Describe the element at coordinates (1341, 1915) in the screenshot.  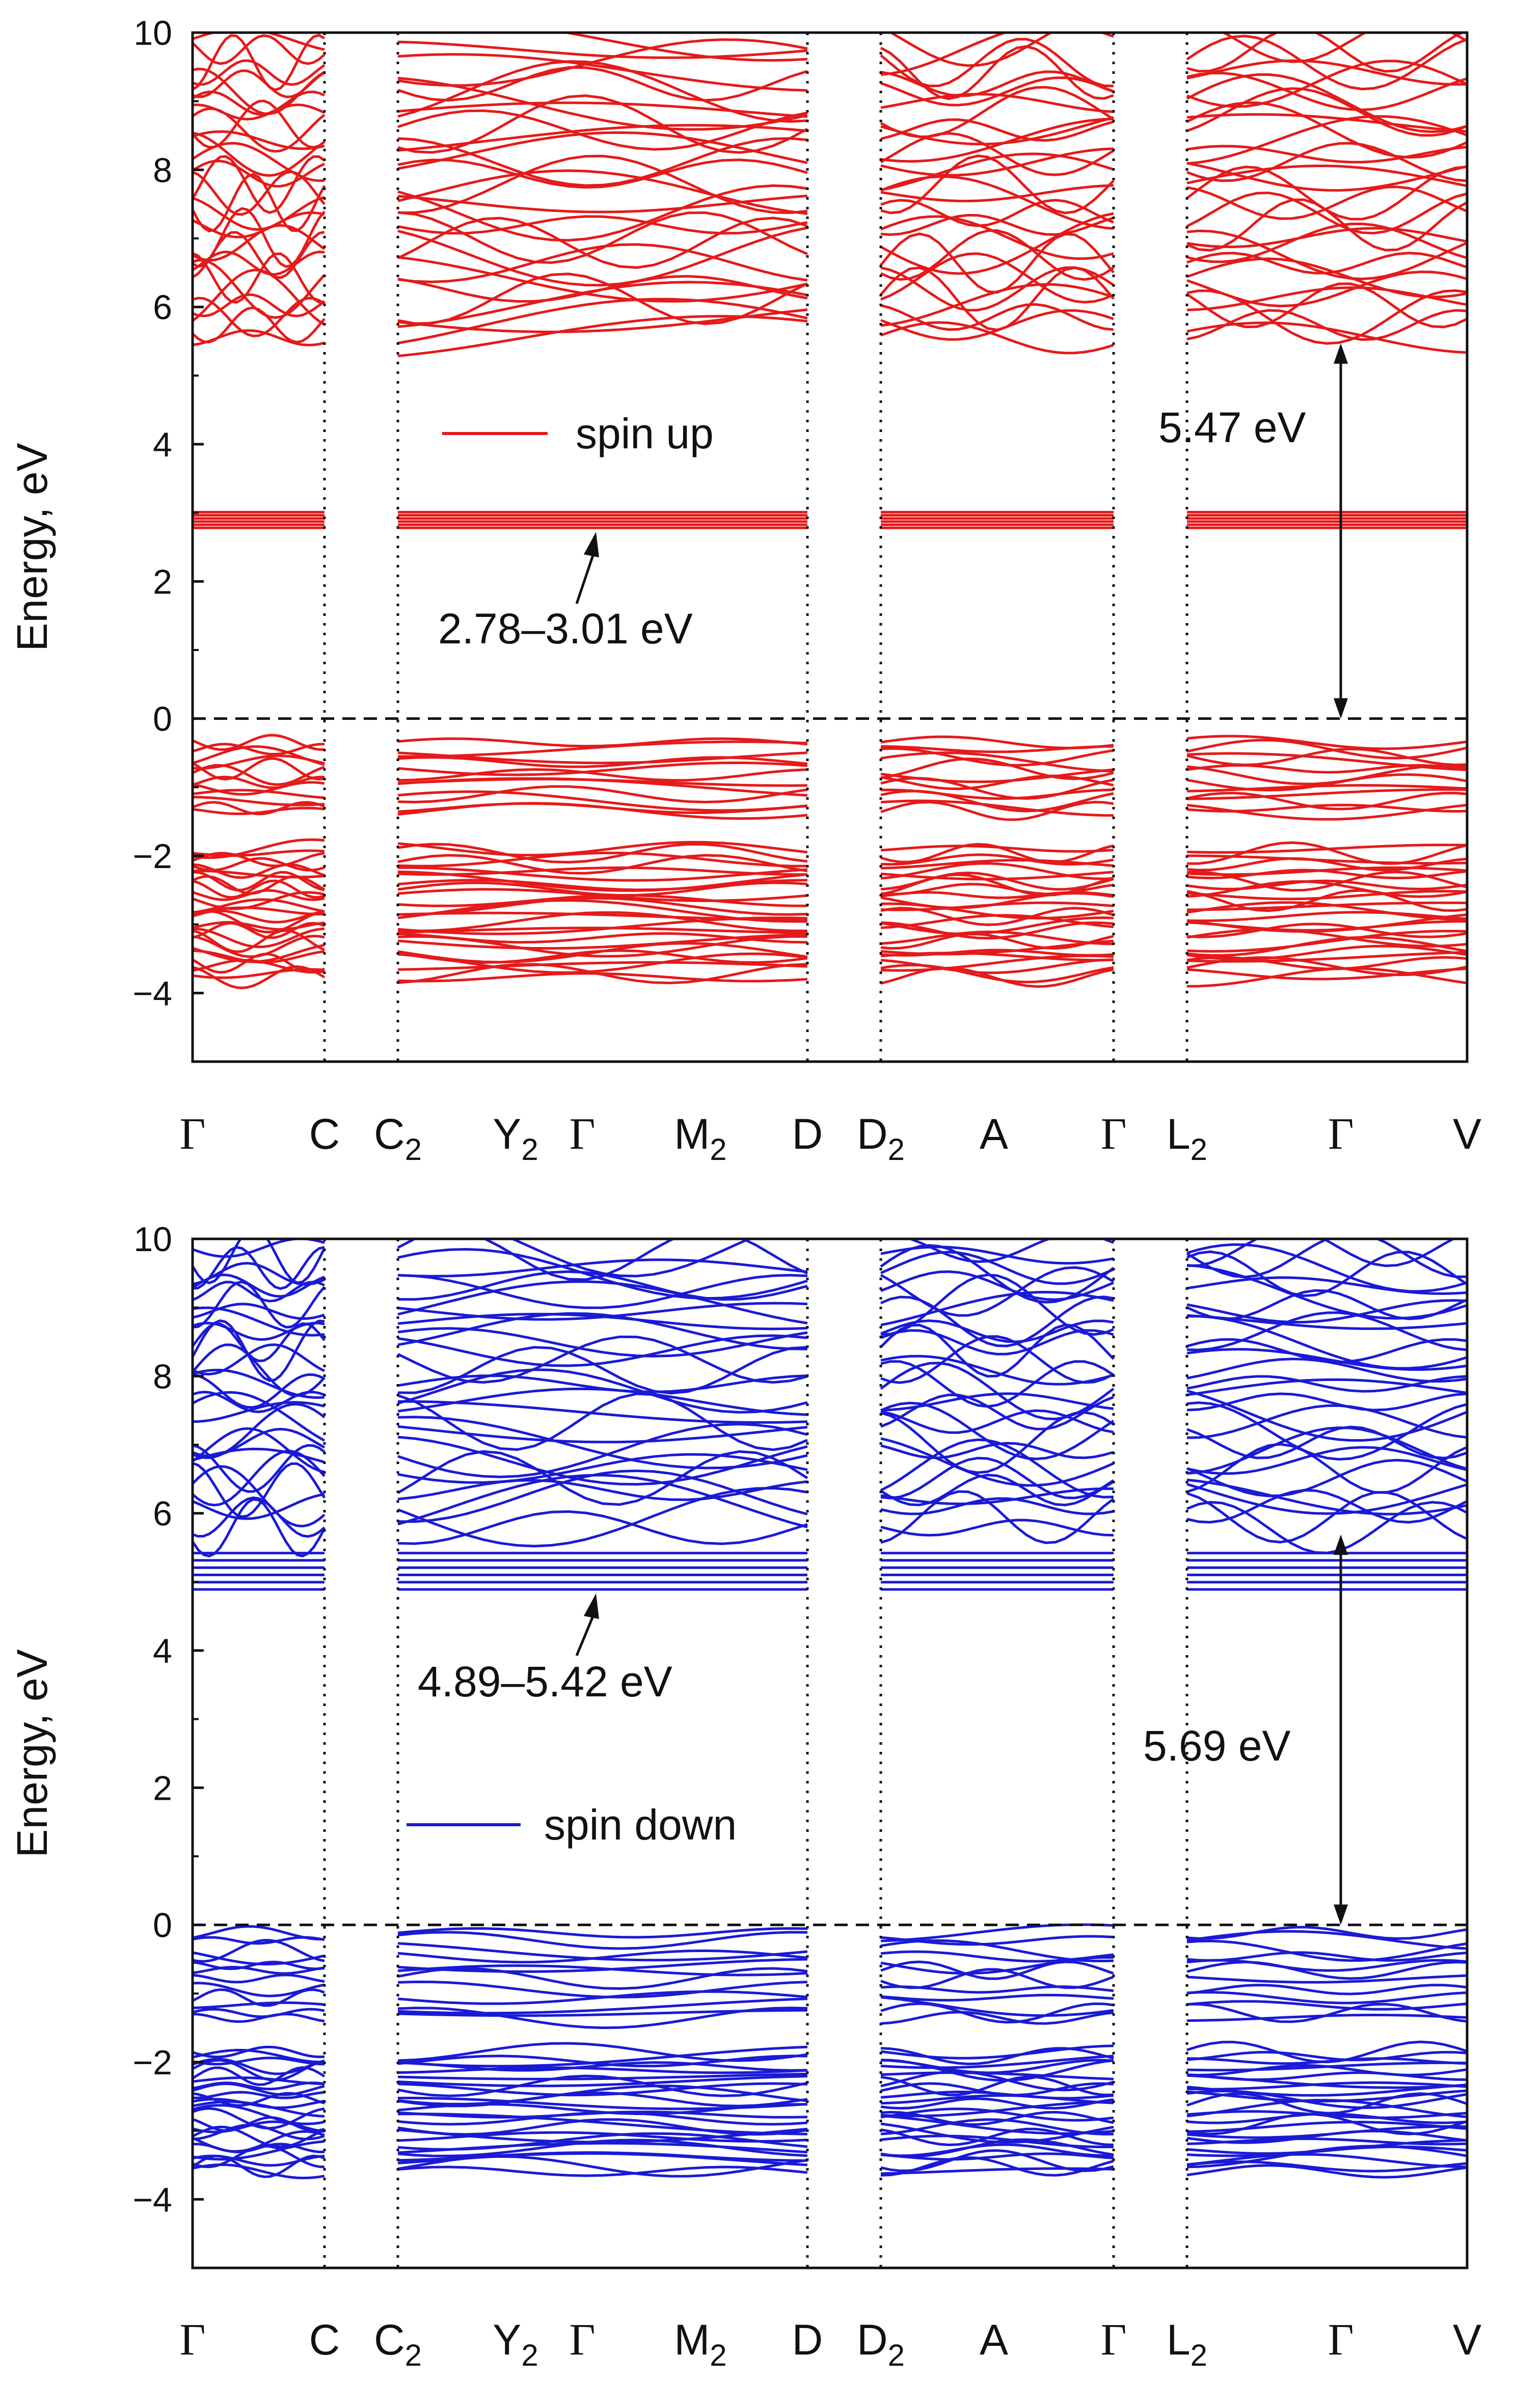
I see `spin-down-gap-arrow-head-down` at that location.